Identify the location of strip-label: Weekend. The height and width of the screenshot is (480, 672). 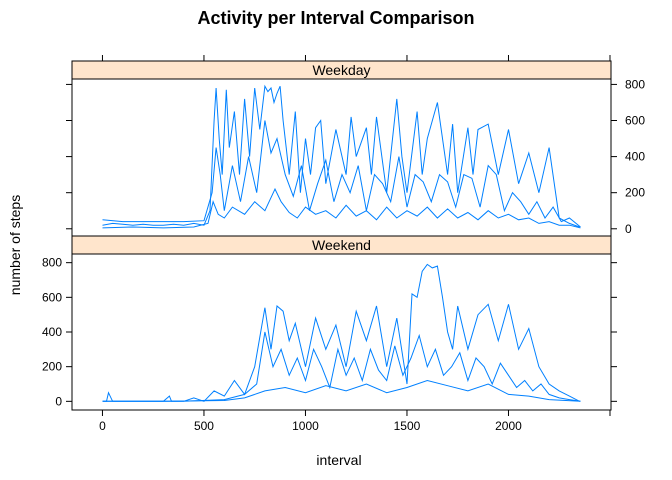
(341, 245).